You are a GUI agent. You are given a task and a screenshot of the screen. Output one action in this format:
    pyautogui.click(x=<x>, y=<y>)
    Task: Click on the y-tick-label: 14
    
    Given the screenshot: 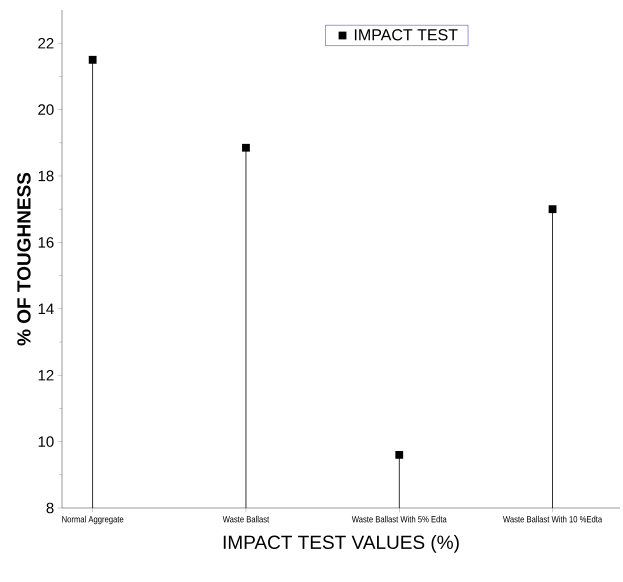 What is the action you would take?
    pyautogui.click(x=46, y=309)
    